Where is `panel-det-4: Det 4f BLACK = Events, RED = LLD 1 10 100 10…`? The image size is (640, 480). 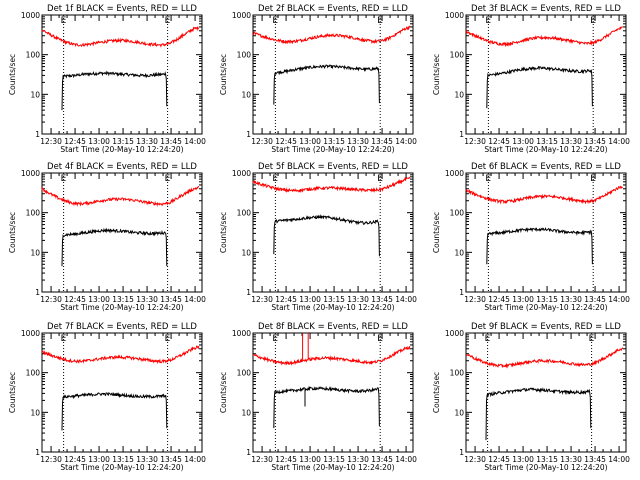 panel-det-4: Det 4f BLACK = Events, RED = LLD 1 10 100 10… is located at coordinates (107, 237).